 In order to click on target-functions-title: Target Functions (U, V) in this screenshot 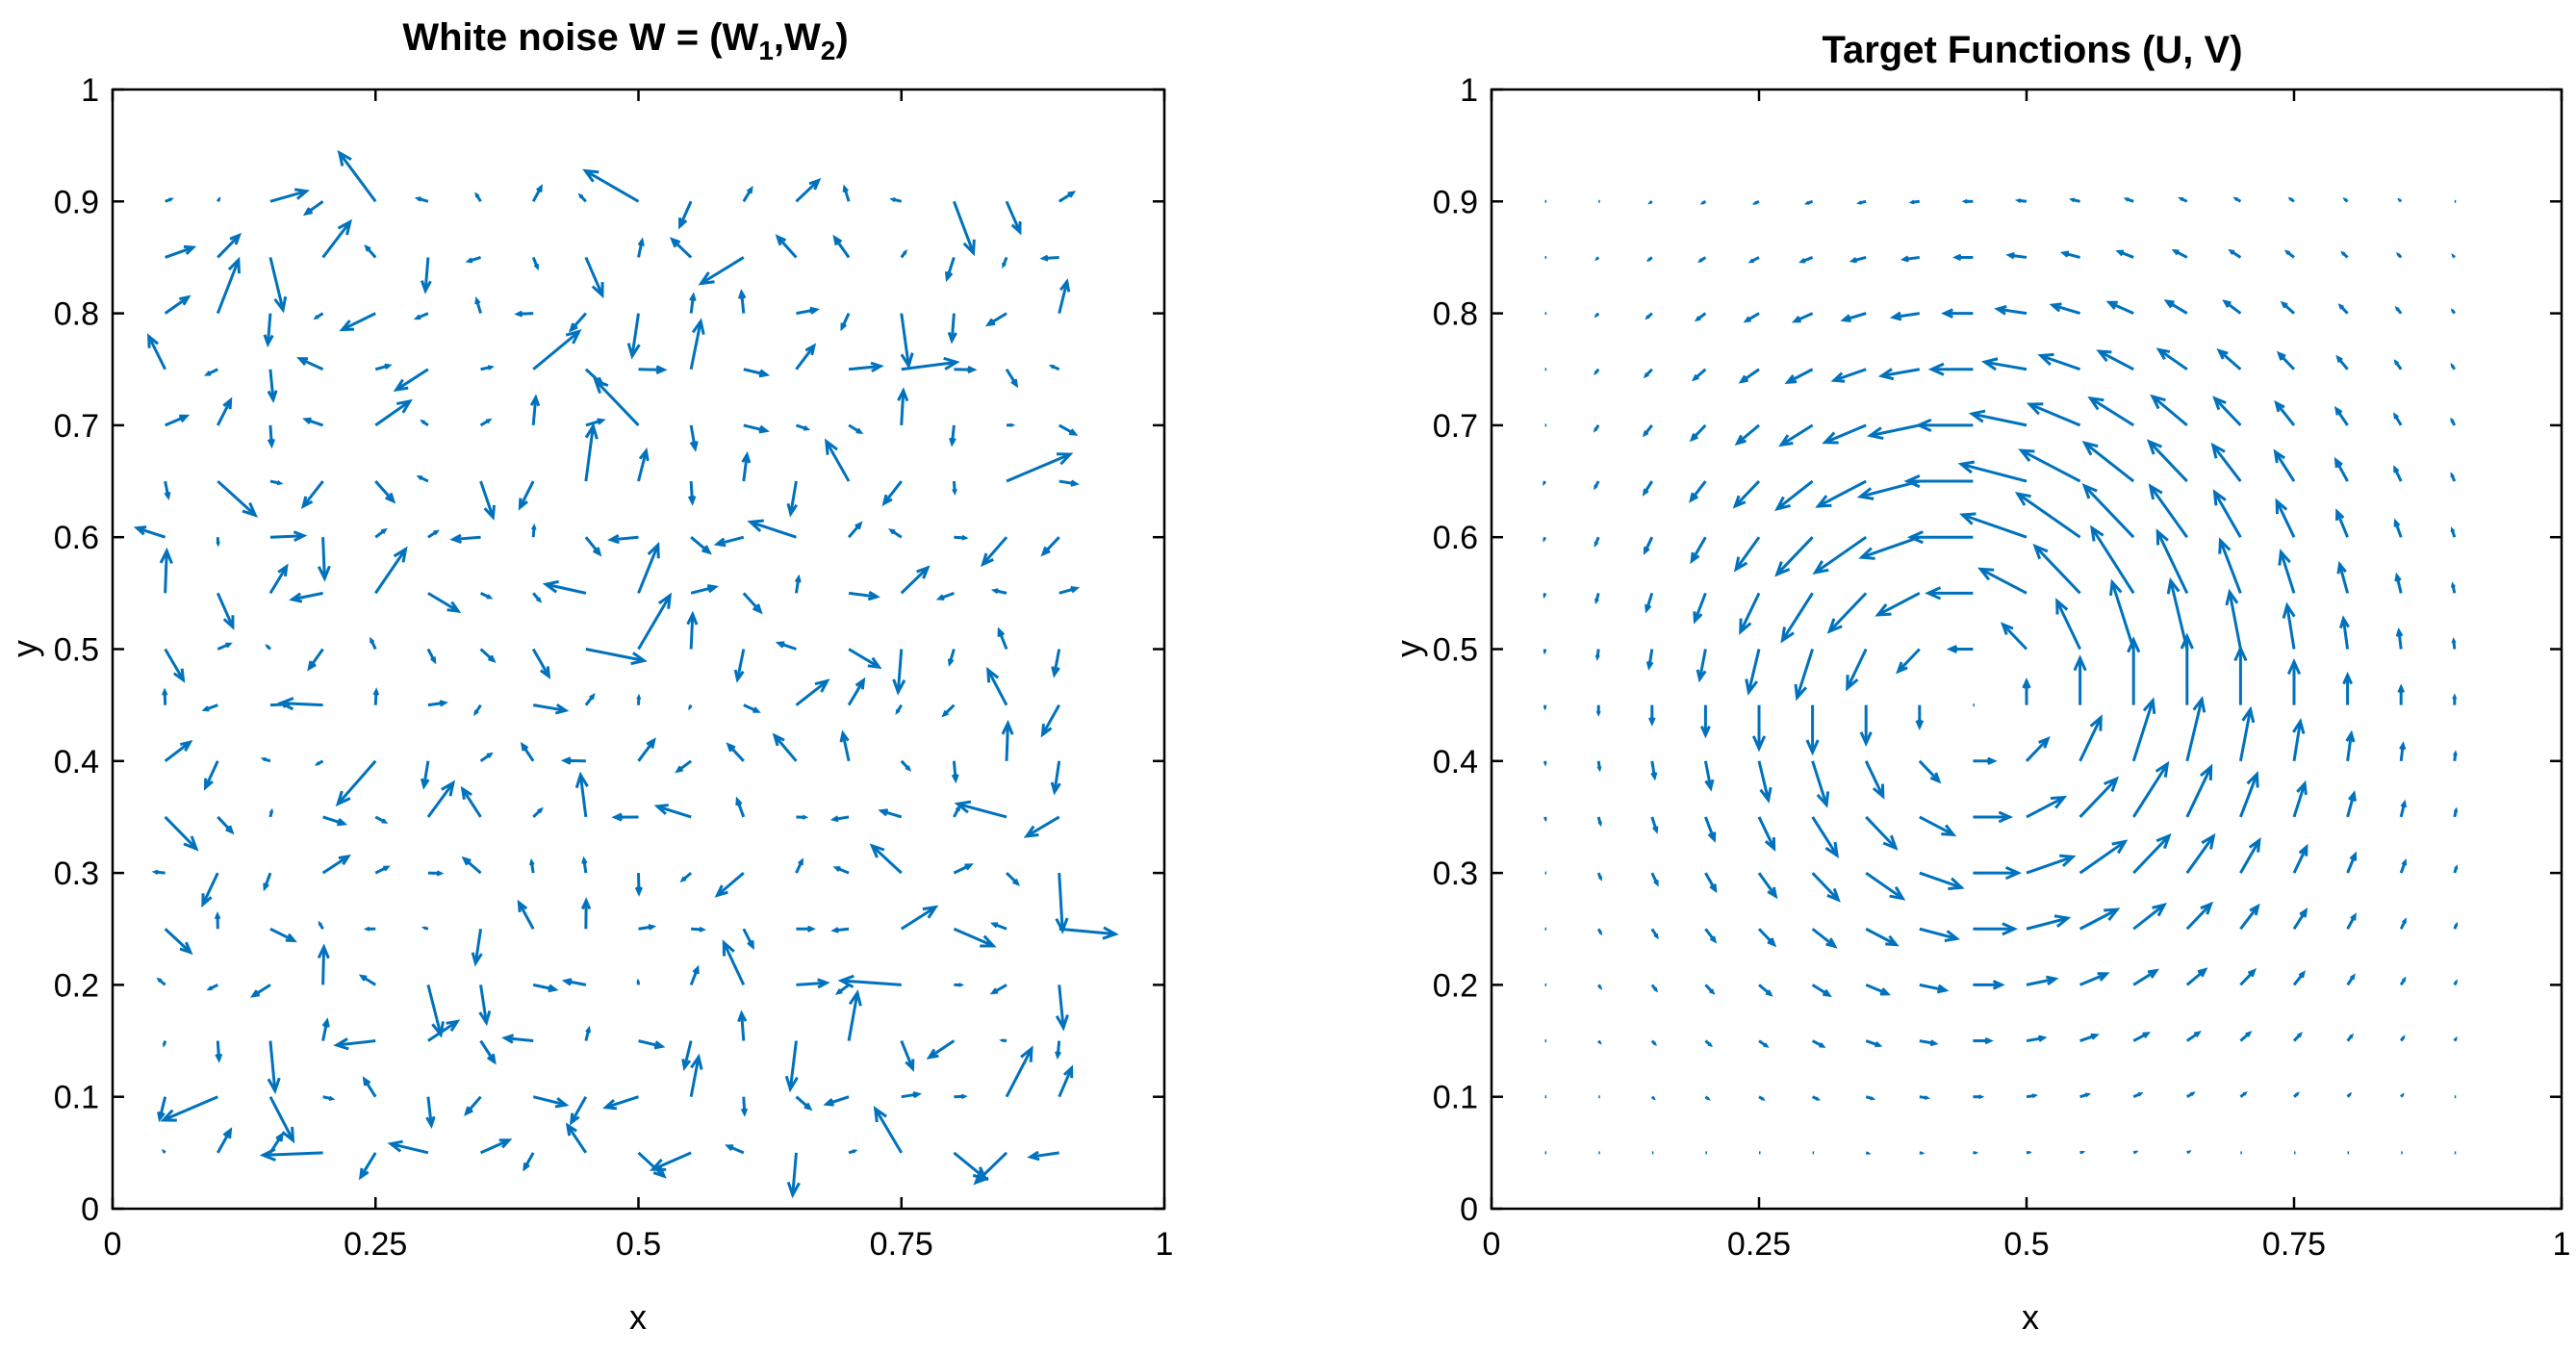, I will do `click(2032, 50)`.